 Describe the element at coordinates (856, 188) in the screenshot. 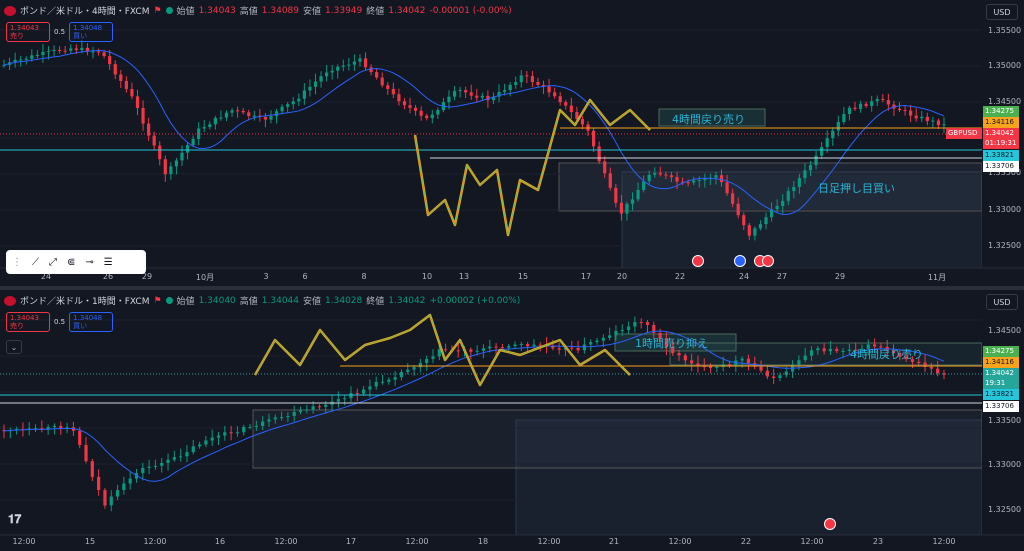

I see `annotation-daily-buy: 日足押し目買い` at that location.